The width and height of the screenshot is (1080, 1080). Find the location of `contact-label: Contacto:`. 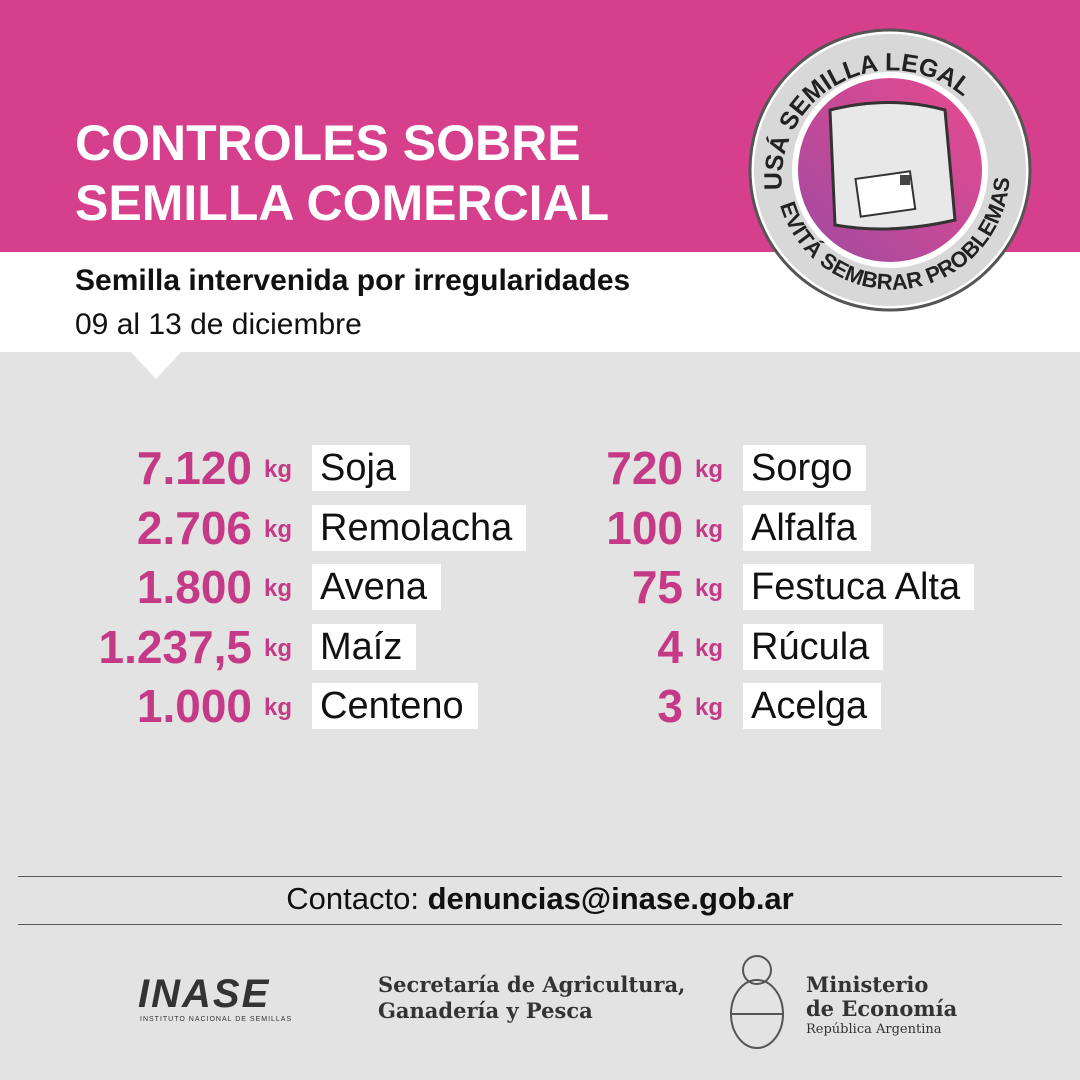

contact-label: Contacto: is located at coordinates (352, 898).